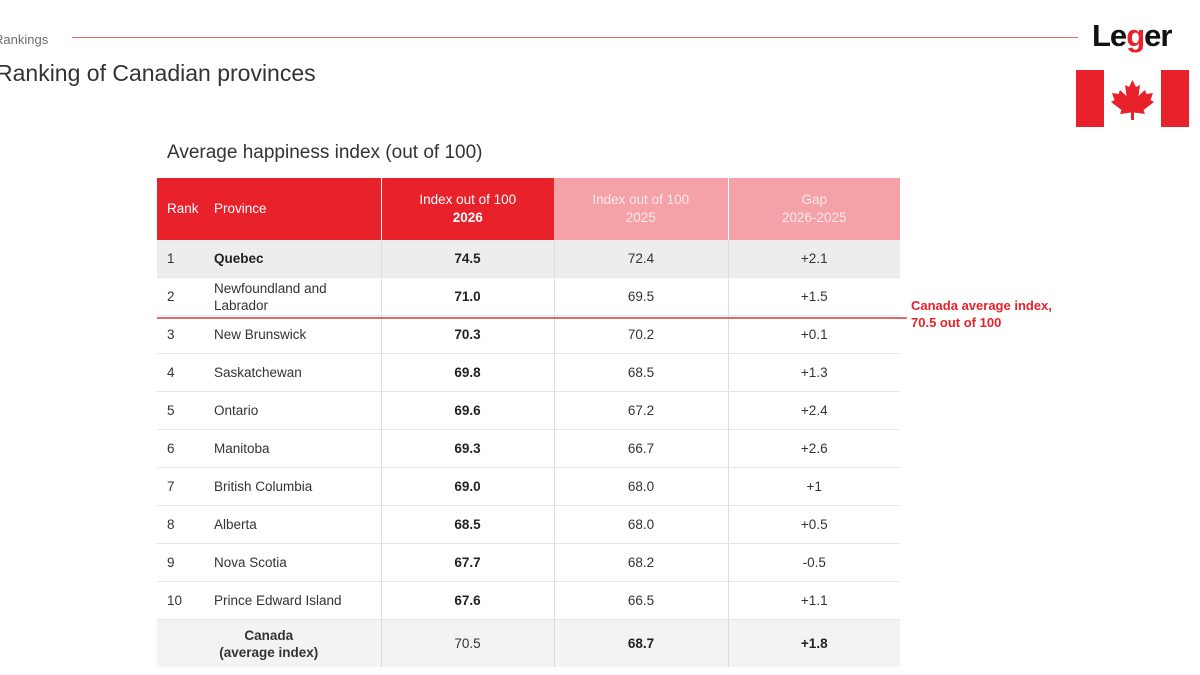 This screenshot has width=1200, height=675. Describe the element at coordinates (641, 259) in the screenshot. I see `index-2025-cell: 72.4` at that location.